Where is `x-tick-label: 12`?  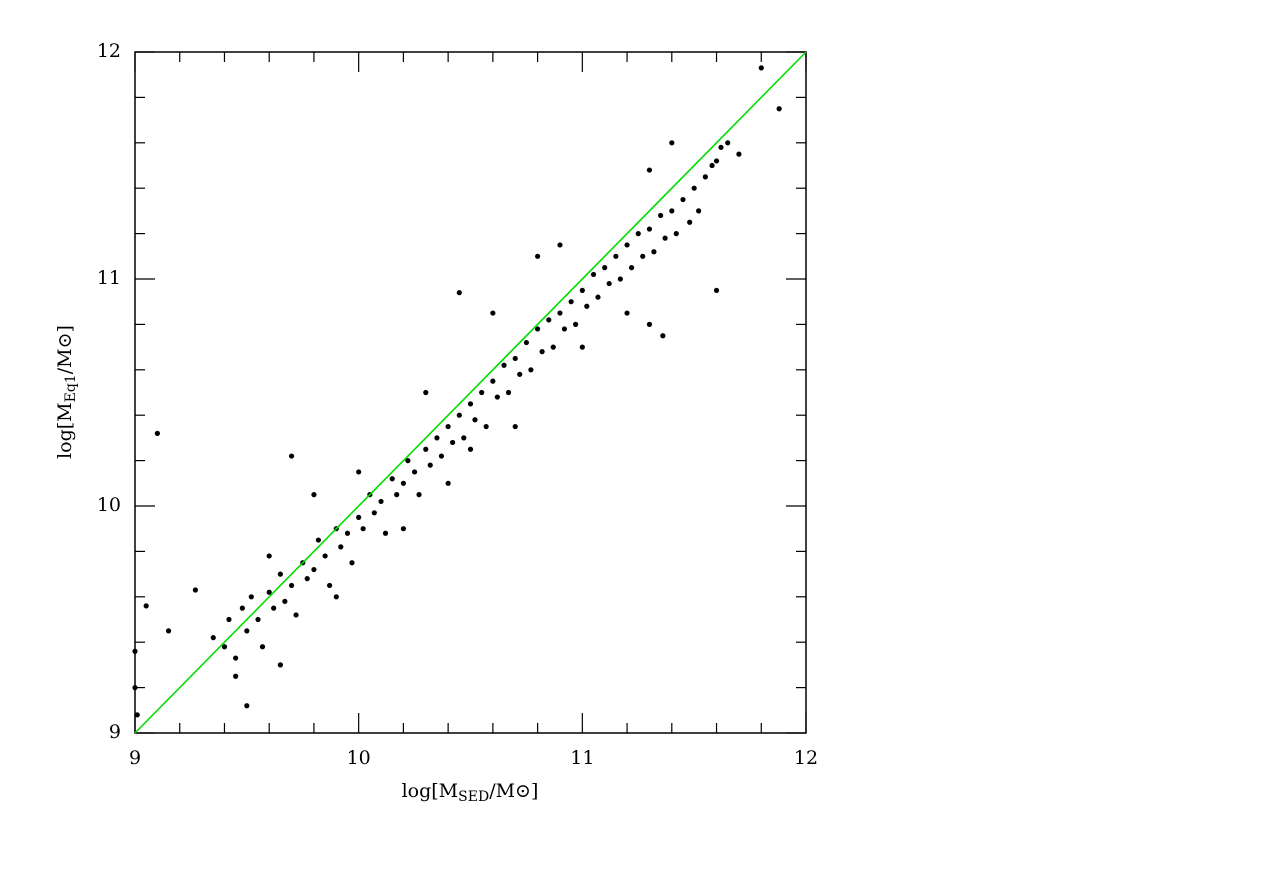 x-tick-label: 12 is located at coordinates (806, 758).